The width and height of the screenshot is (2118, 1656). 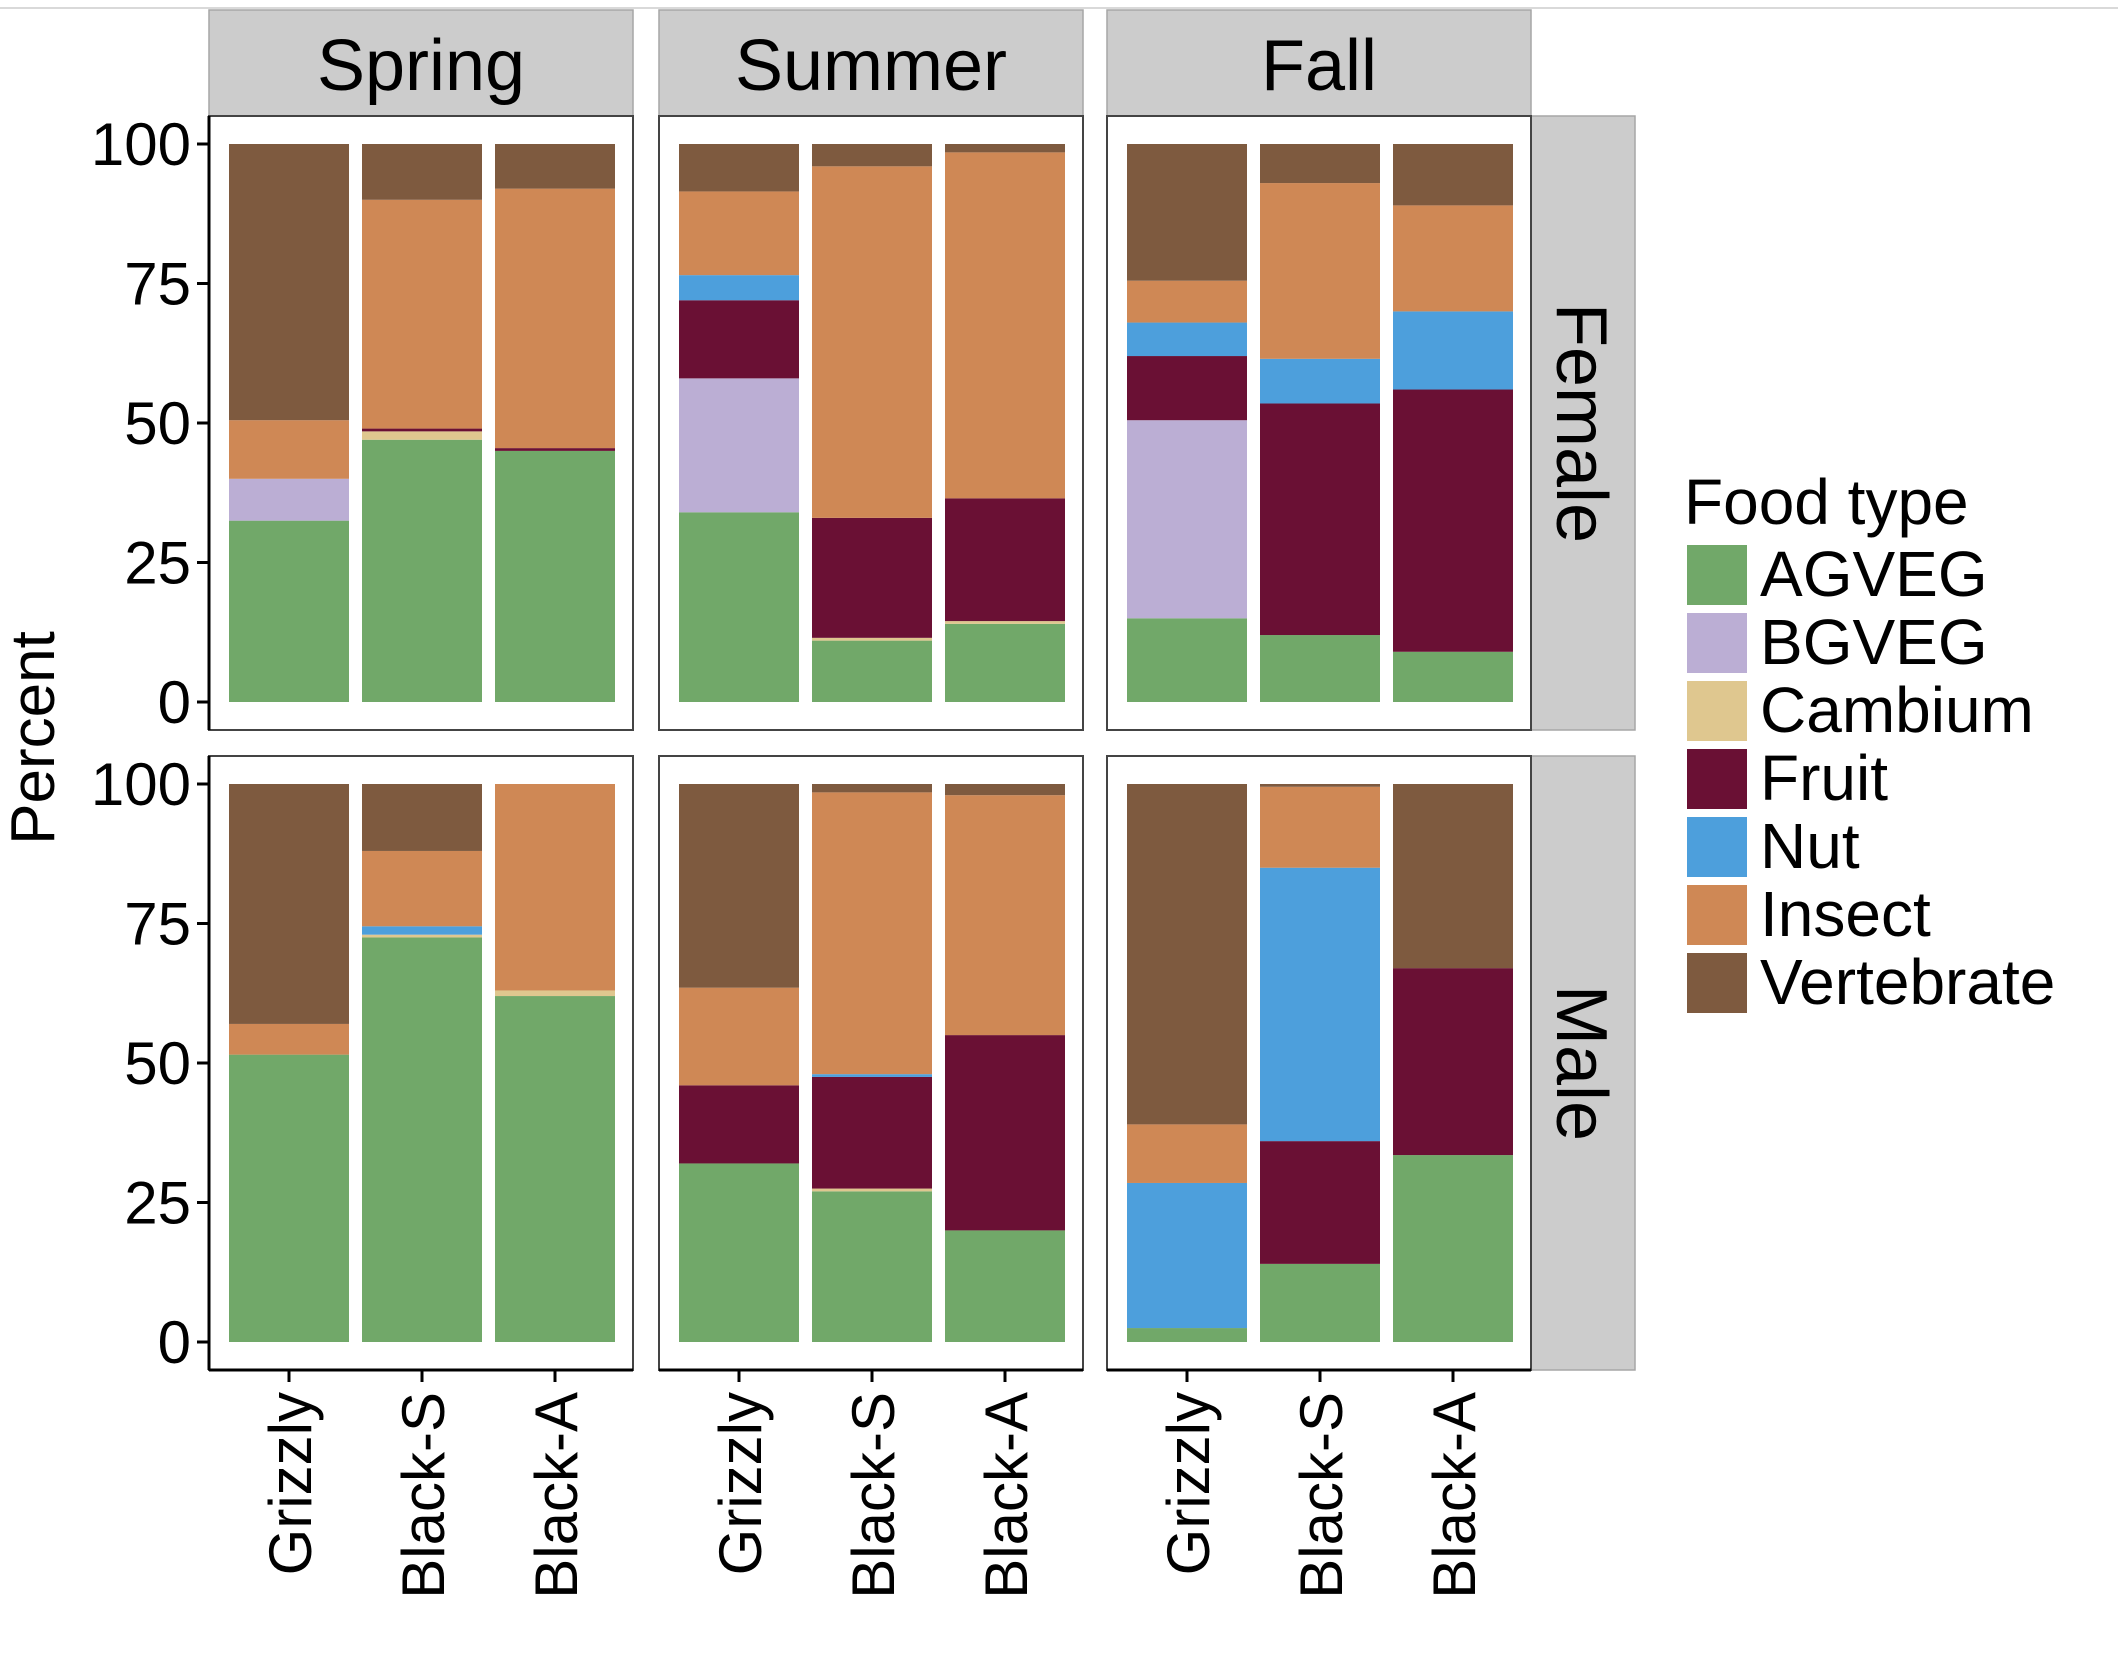 What do you see at coordinates (1319, 66) in the screenshot?
I see `strip-label-fall: Fall` at bounding box center [1319, 66].